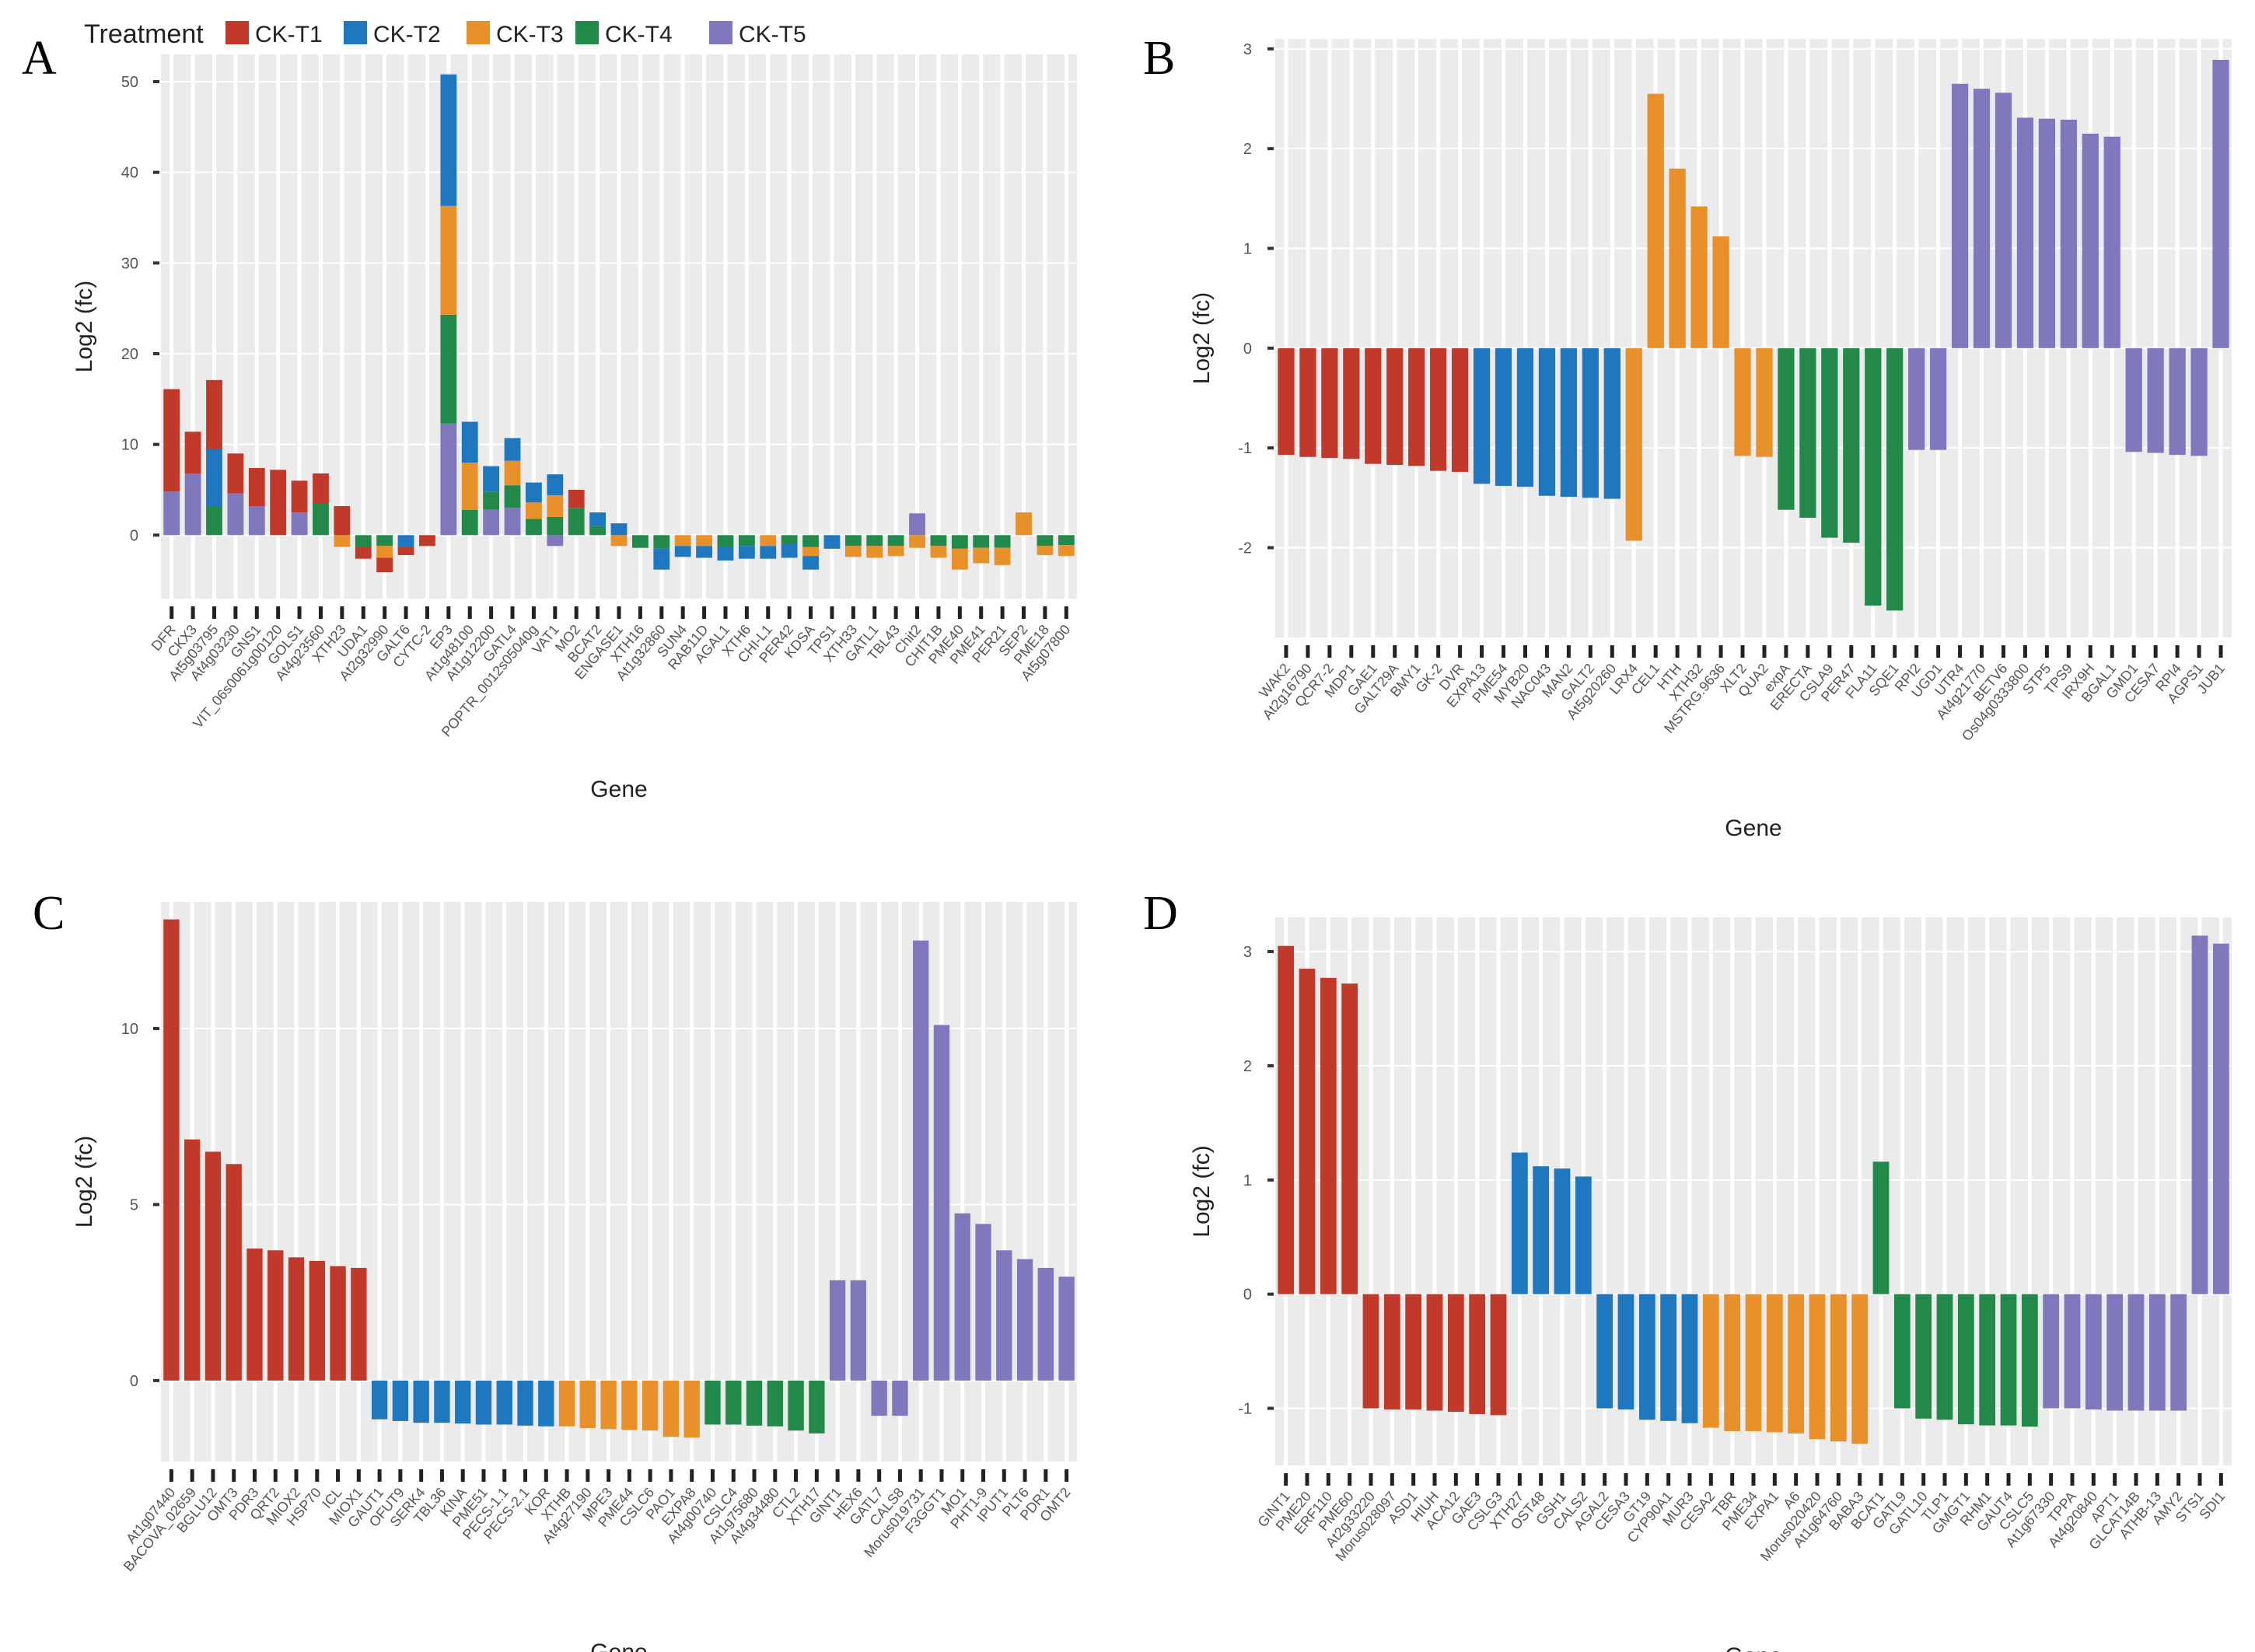  What do you see at coordinates (773, 34) in the screenshot?
I see `legend-label: CK-T5` at bounding box center [773, 34].